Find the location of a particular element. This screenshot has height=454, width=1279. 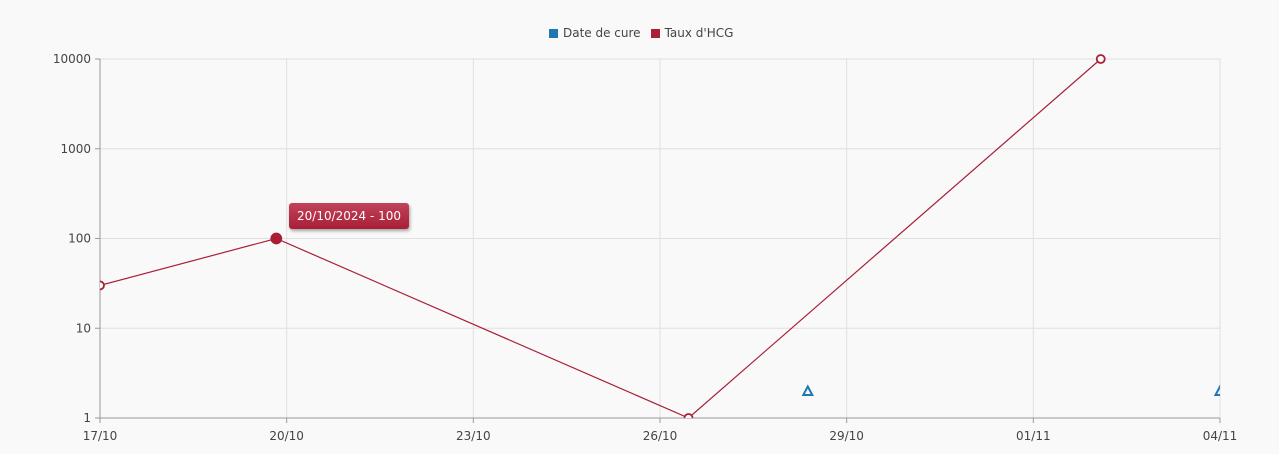

x-tick-label: 01/11 is located at coordinates (1033, 436).